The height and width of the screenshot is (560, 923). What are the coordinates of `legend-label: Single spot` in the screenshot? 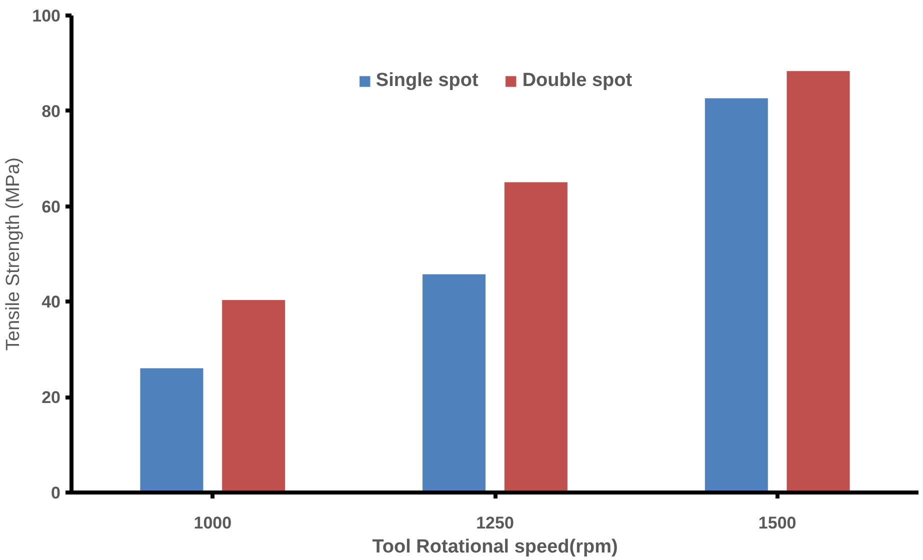 It's located at (427, 81).